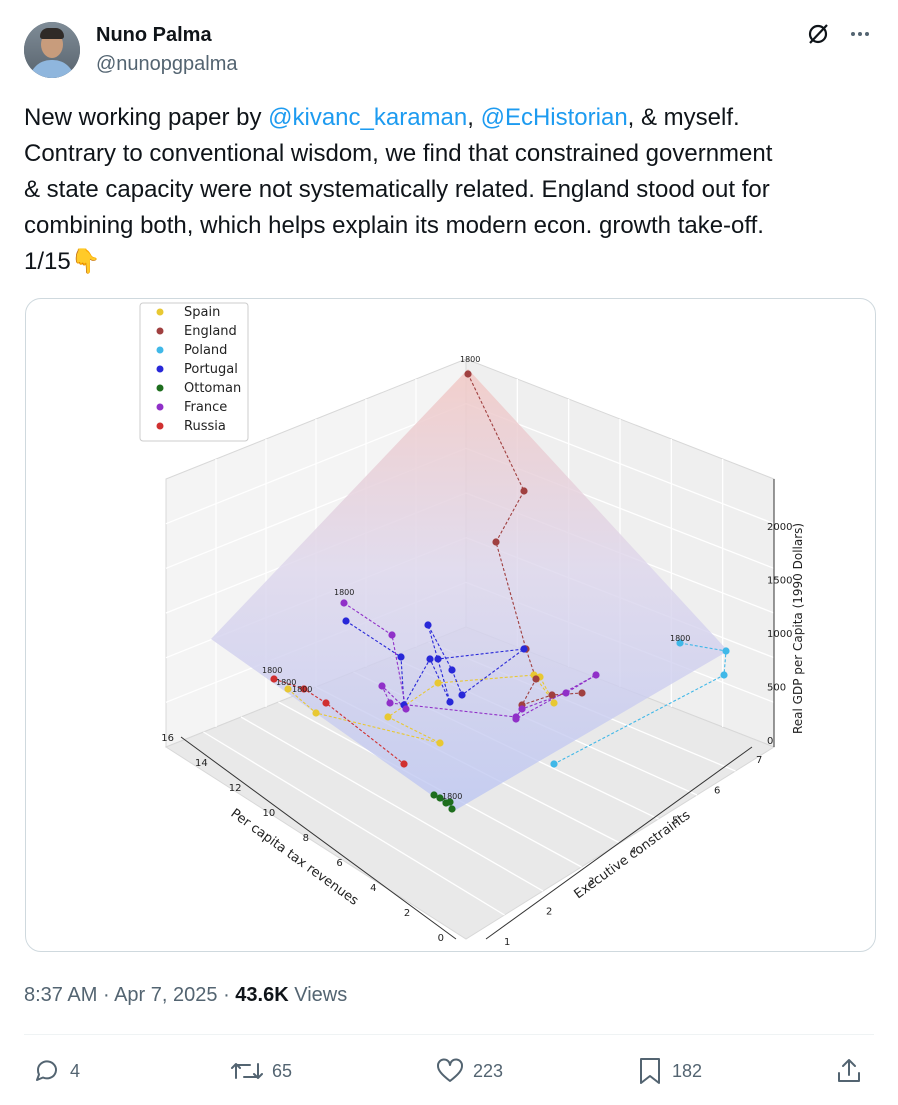 This screenshot has height=1105, width=898. Describe the element at coordinates (469, 1071) in the screenshot. I see `like-button: 223` at that location.